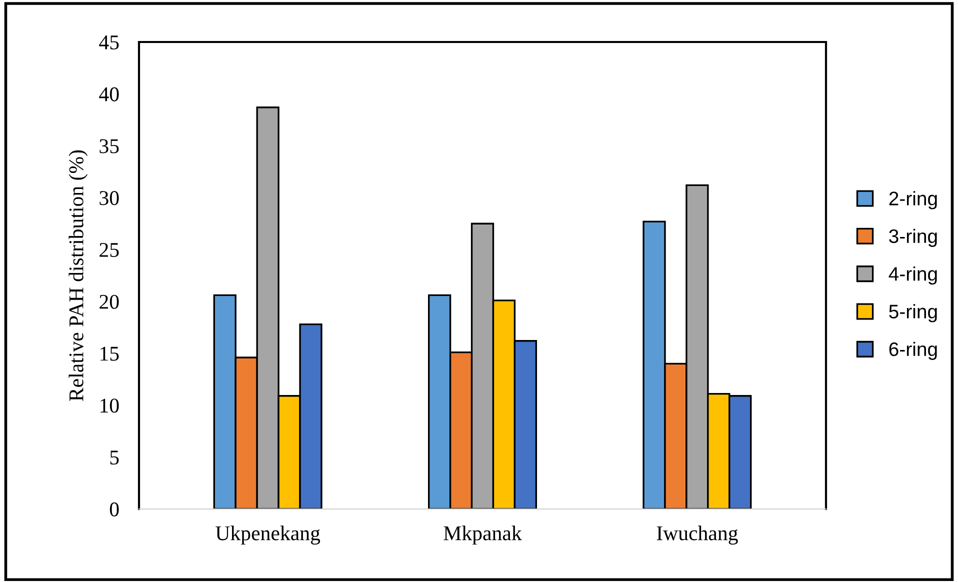 The width and height of the screenshot is (958, 582). Describe the element at coordinates (109, 301) in the screenshot. I see `y-tick-label: 20` at that location.